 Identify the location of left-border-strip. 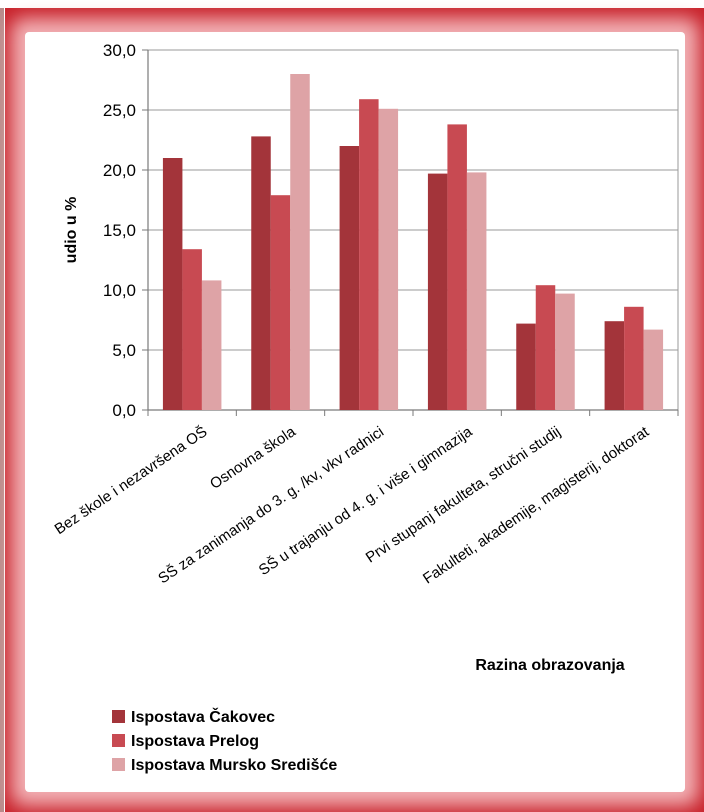
(2, 410).